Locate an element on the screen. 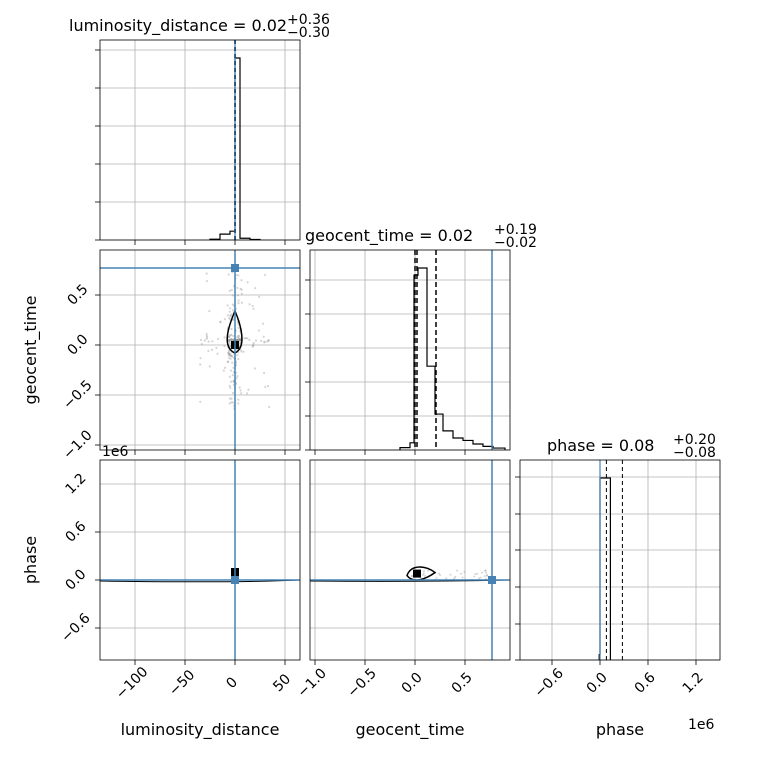 The image size is (760, 760). x-tick-label: 0.0 is located at coordinates (597, 683).